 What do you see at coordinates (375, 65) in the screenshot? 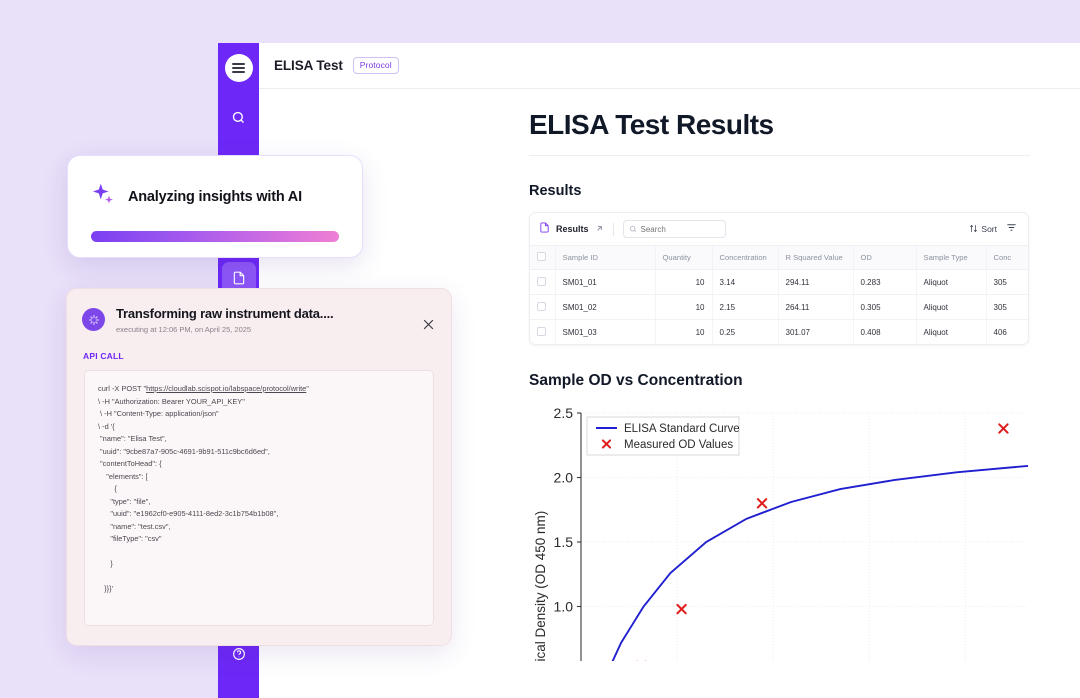
I see `status-badge: Protocol` at bounding box center [375, 65].